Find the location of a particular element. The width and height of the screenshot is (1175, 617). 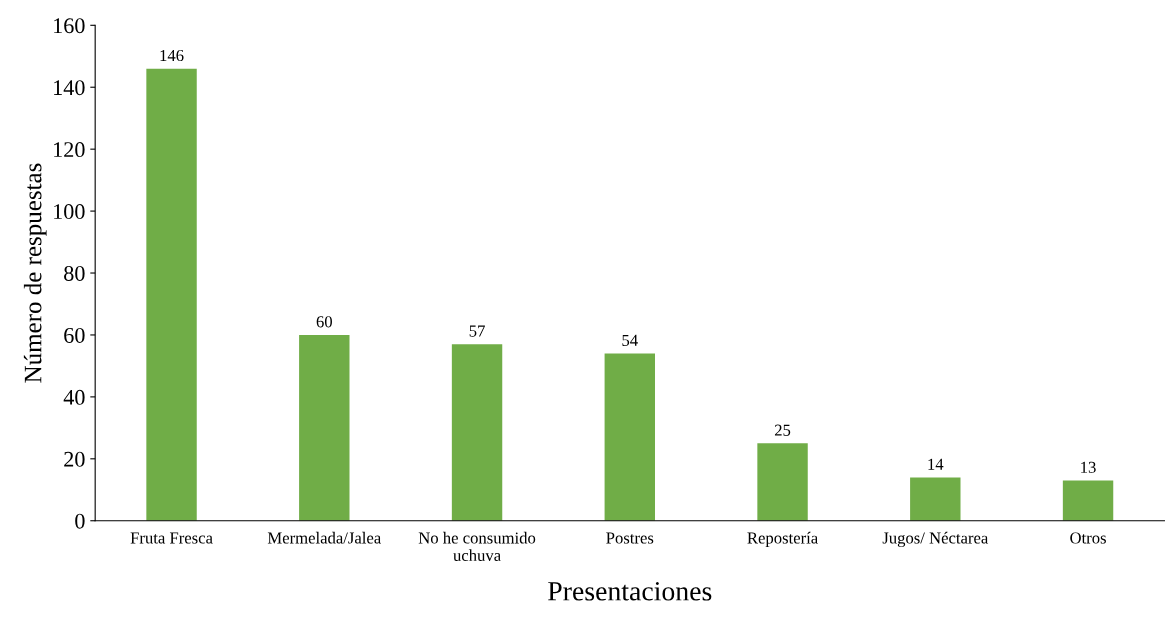

data-label: 57 is located at coordinates (477, 331).